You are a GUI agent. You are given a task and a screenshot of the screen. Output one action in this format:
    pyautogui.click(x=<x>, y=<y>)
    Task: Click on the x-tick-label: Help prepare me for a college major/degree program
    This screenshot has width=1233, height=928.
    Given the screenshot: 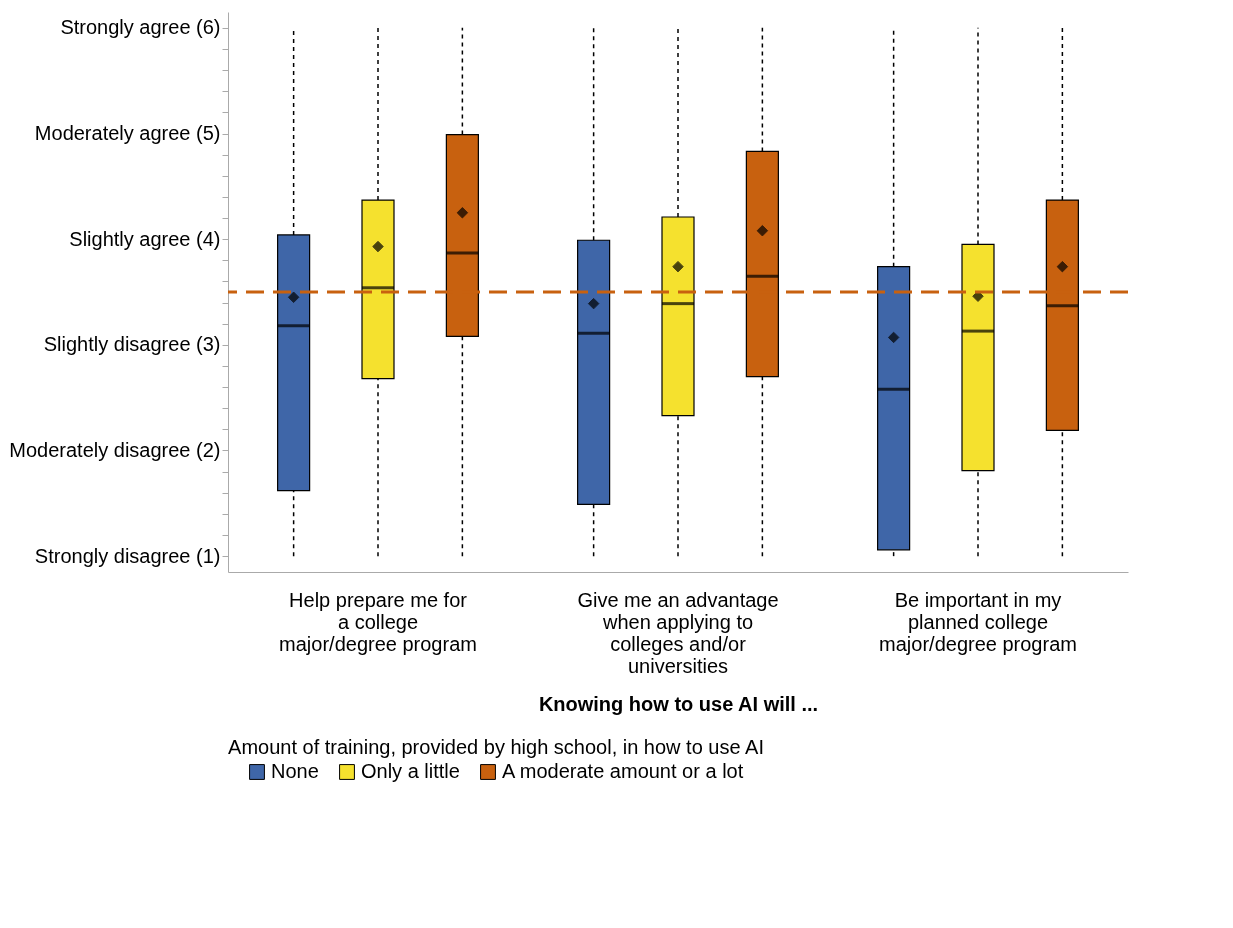 What is the action you would take?
    pyautogui.click(x=378, y=621)
    